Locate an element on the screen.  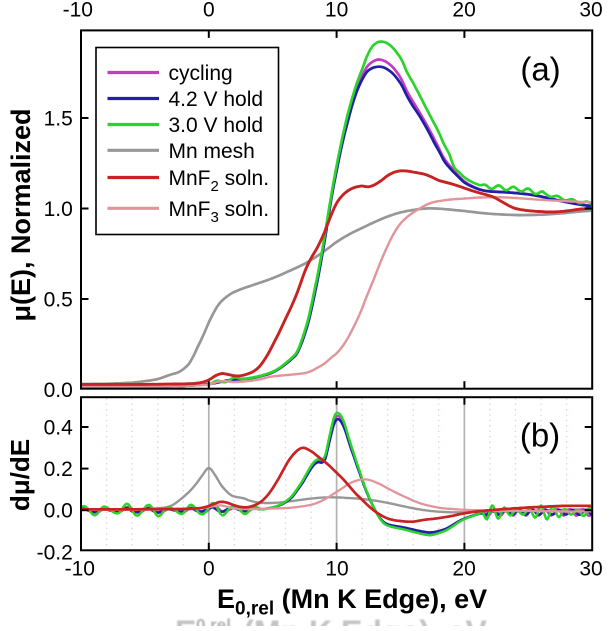
svg-text: 4.2 V hold is located at coordinates (216, 99).